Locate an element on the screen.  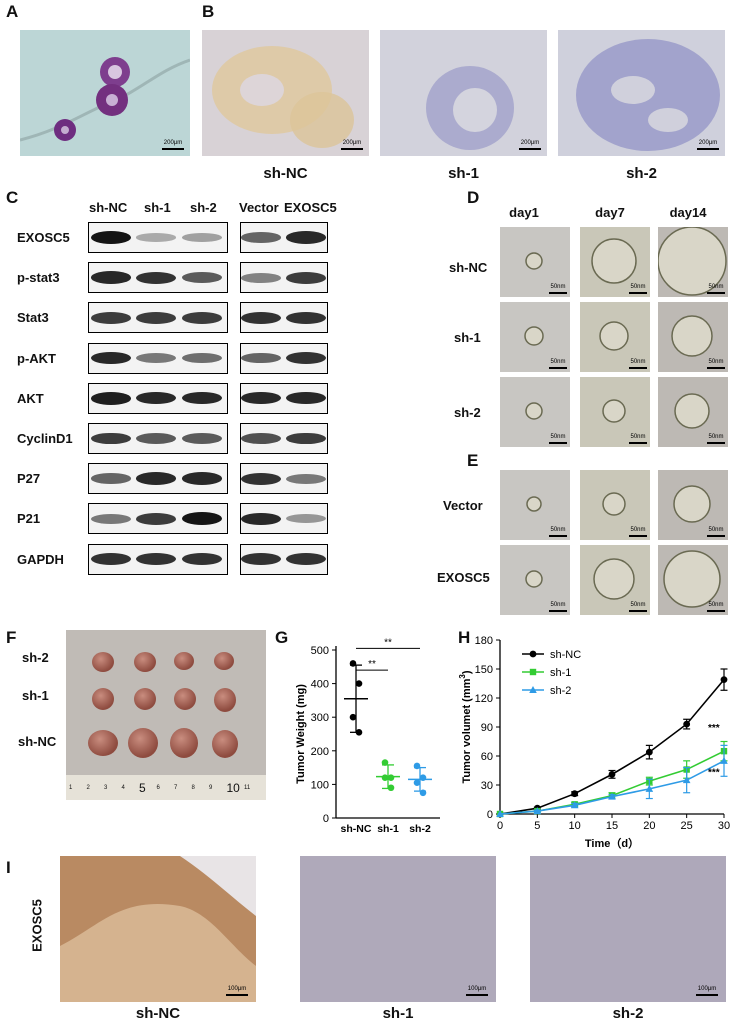
ruler-numbers: 1 2 3 4 5 6 7 8 9 10 11 is located at coordinates (166, 789).